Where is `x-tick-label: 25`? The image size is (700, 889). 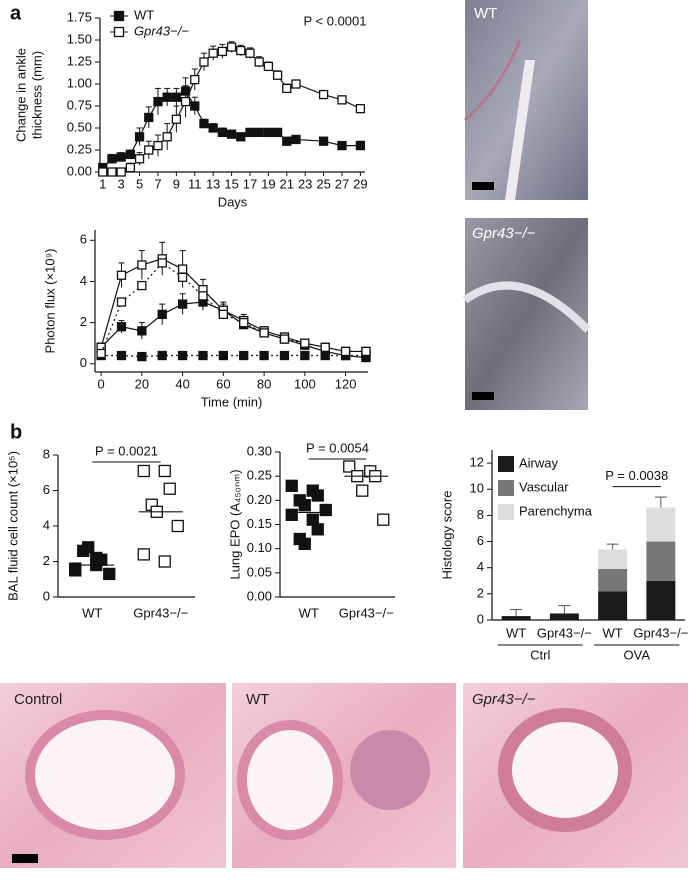 x-tick-label: 25 is located at coordinates (323, 183).